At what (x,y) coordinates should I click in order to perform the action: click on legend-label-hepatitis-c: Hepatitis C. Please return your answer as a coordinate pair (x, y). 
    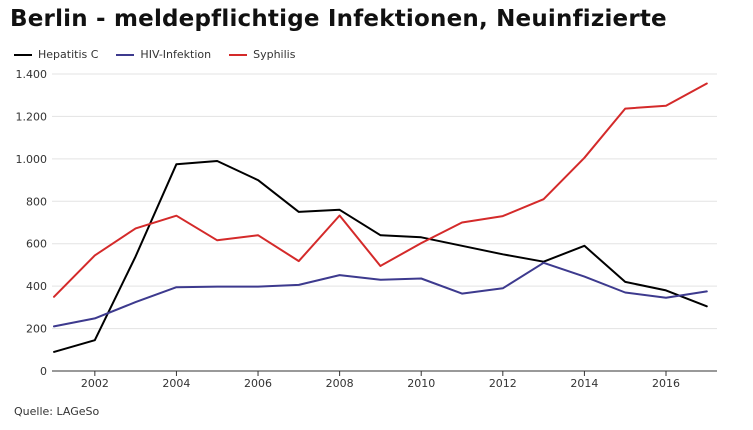
    Looking at the image, I should click on (68, 54).